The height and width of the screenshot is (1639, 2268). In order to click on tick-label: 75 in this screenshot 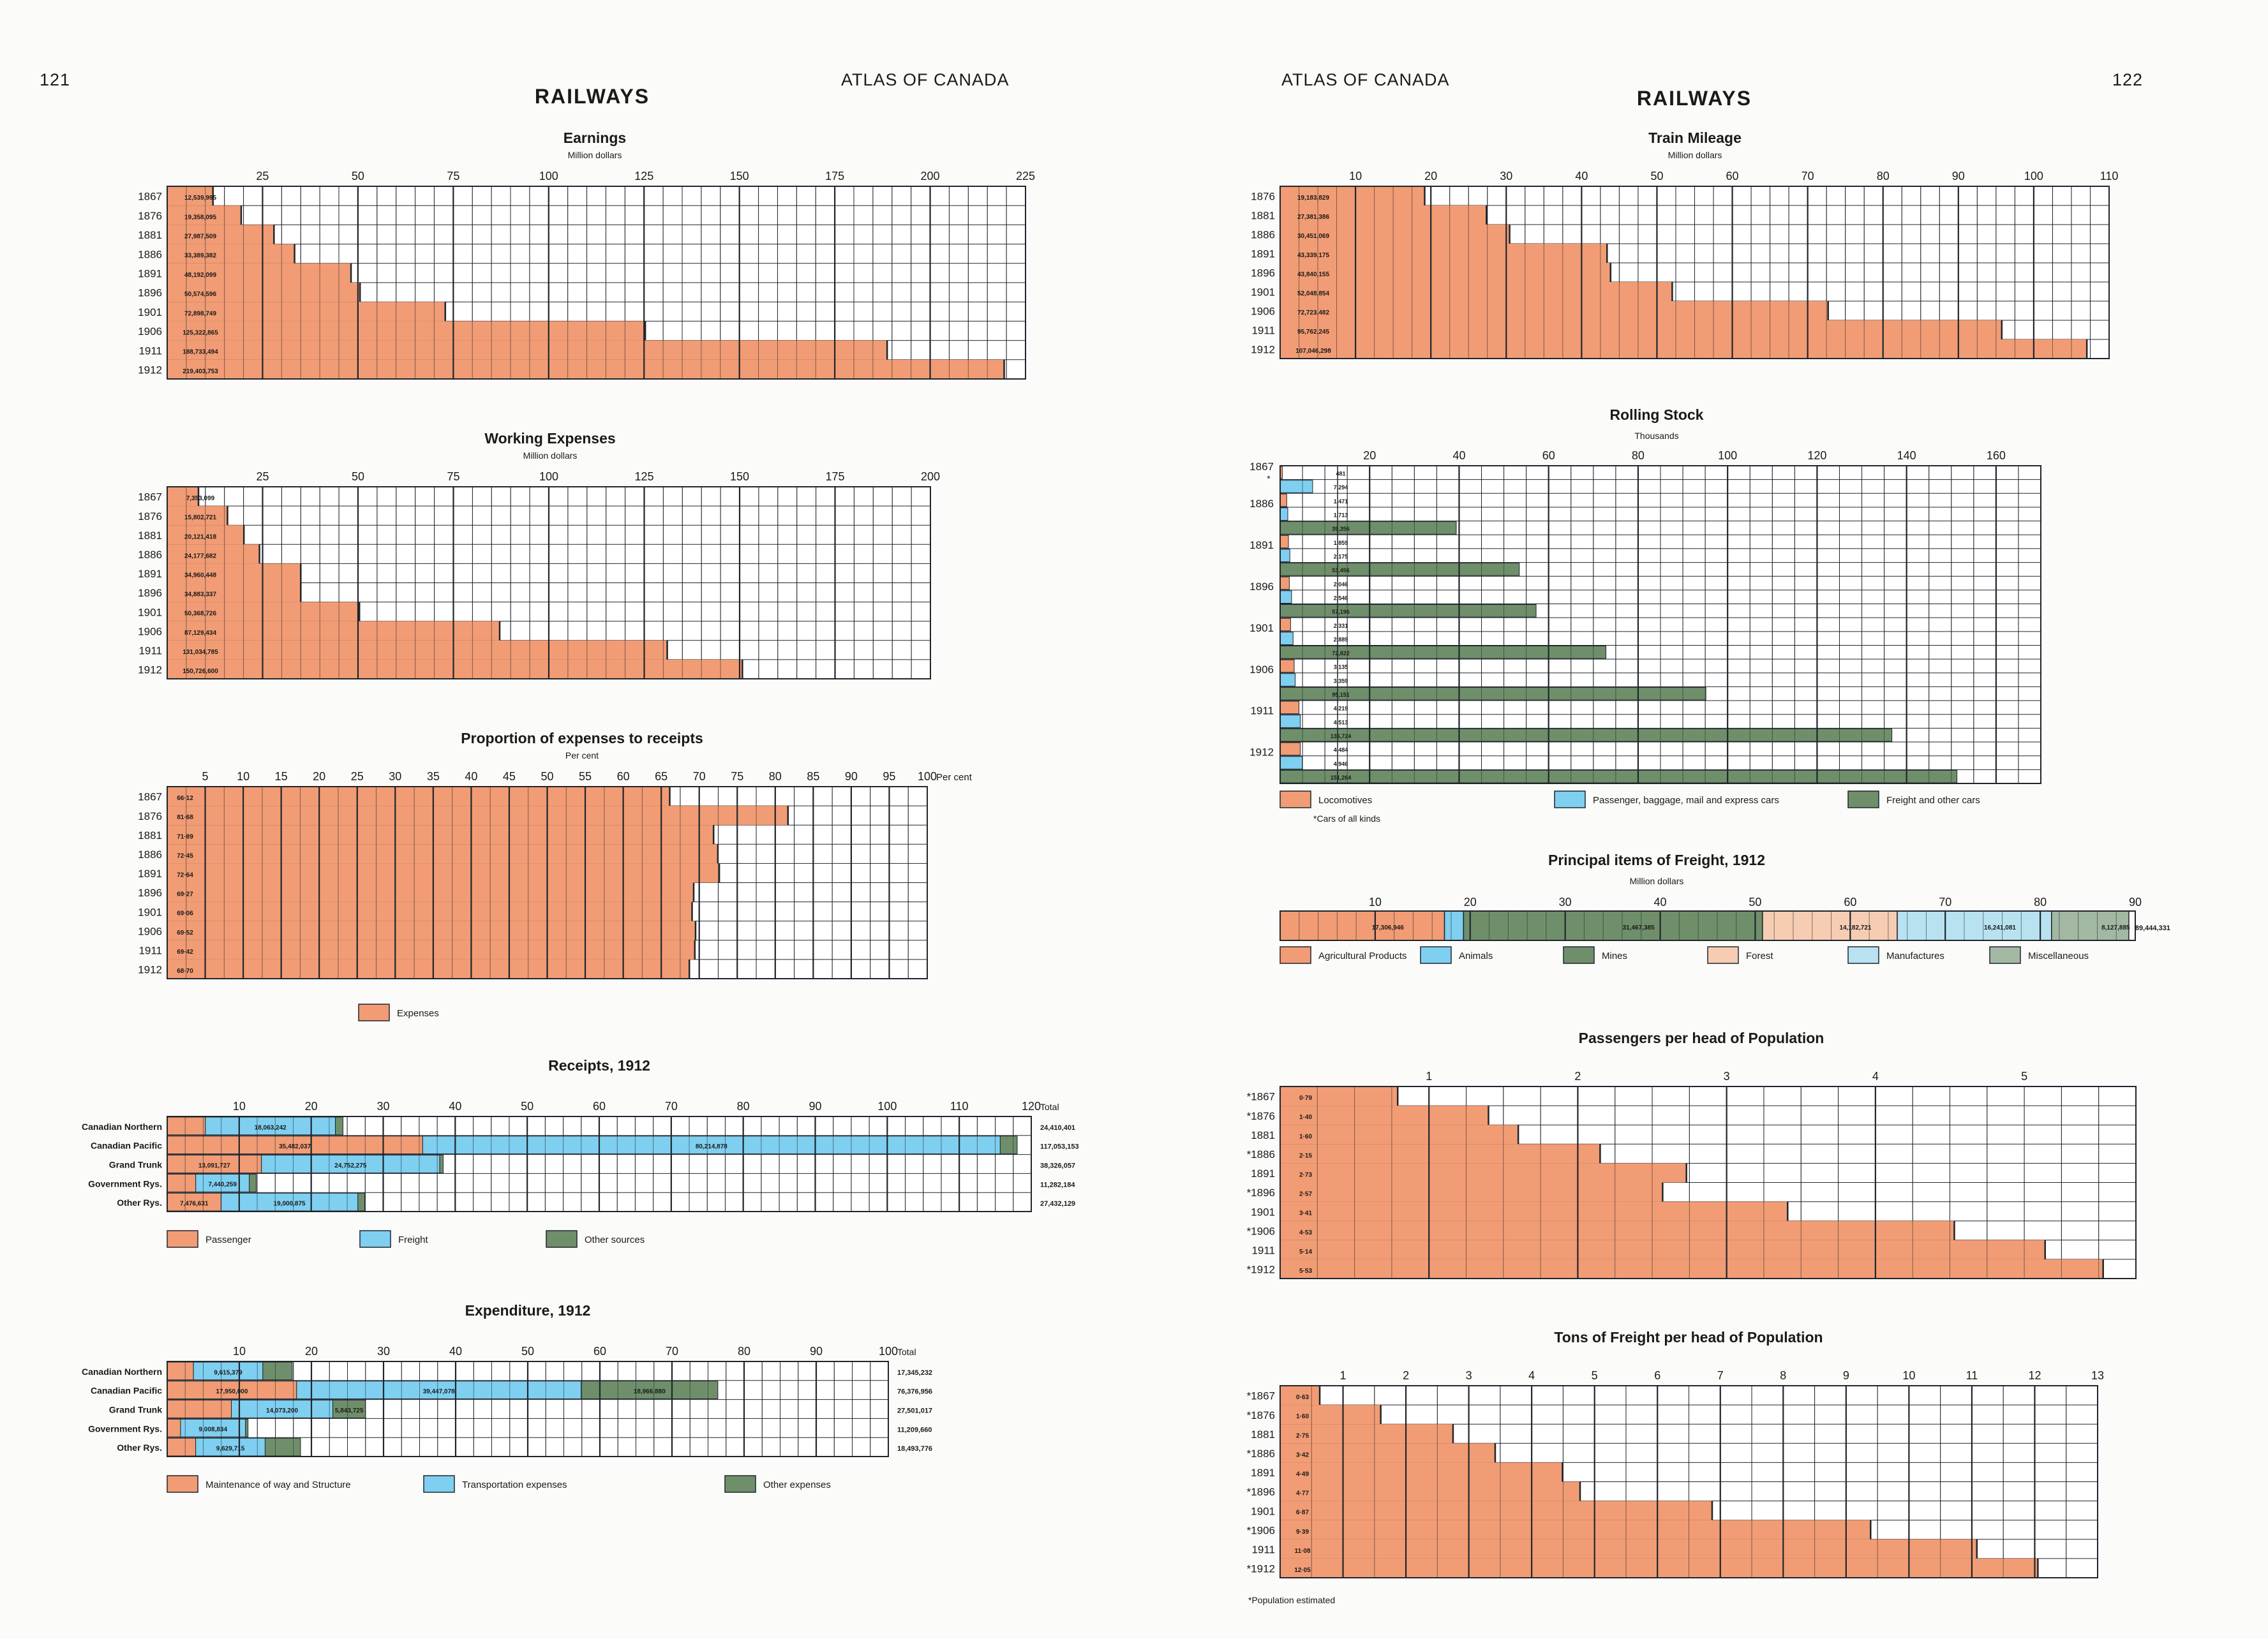, I will do `click(453, 476)`.